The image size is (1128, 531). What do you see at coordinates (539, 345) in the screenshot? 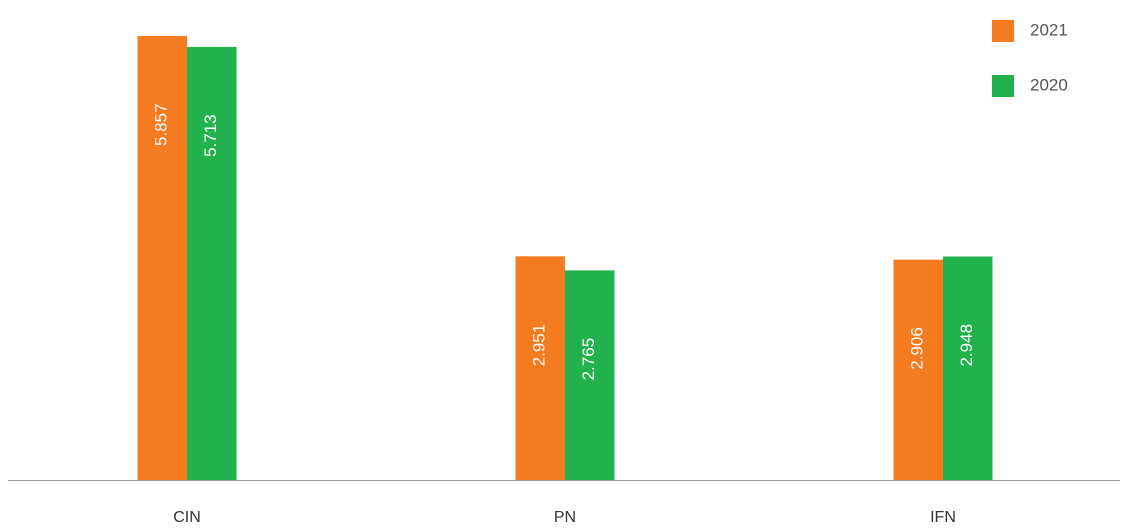
I see `data-label: 2.951` at bounding box center [539, 345].